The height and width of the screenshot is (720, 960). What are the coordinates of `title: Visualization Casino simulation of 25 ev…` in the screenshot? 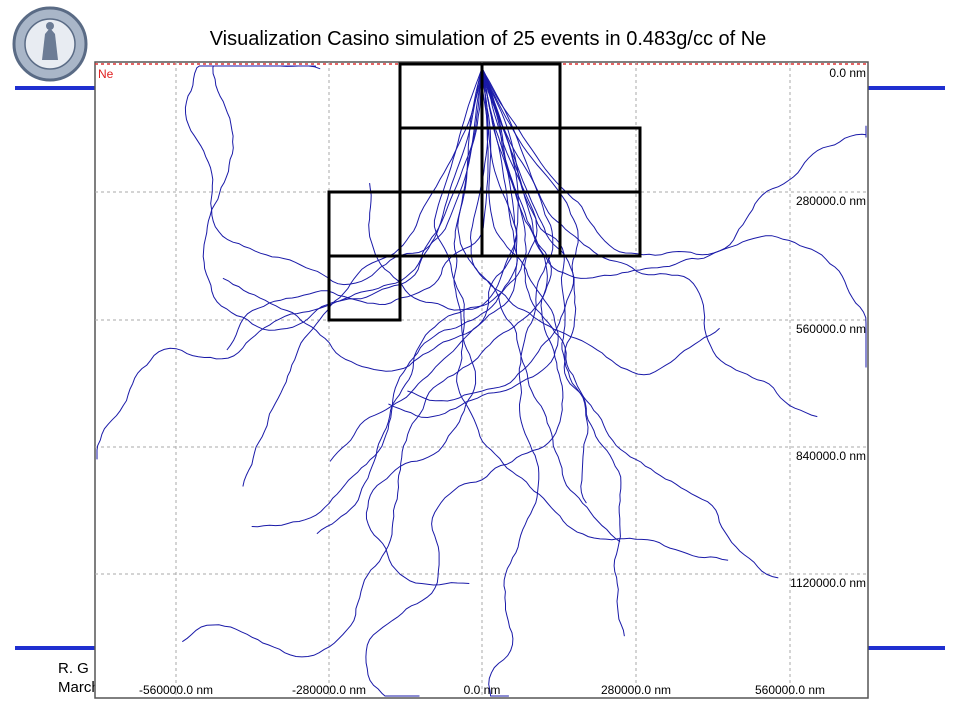 It's located at (488, 39).